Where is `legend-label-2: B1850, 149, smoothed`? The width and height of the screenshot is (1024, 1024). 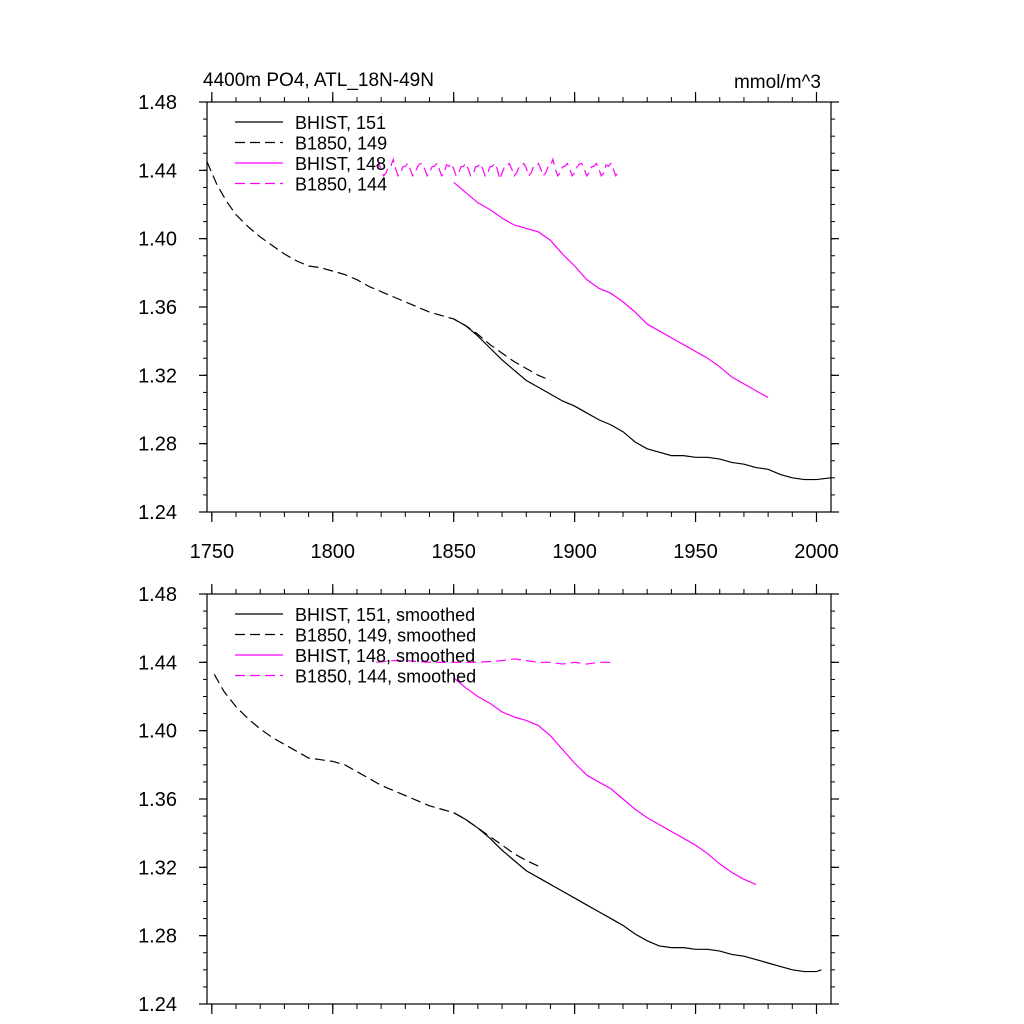 legend-label-2: B1850, 149, smoothed is located at coordinates (385, 636).